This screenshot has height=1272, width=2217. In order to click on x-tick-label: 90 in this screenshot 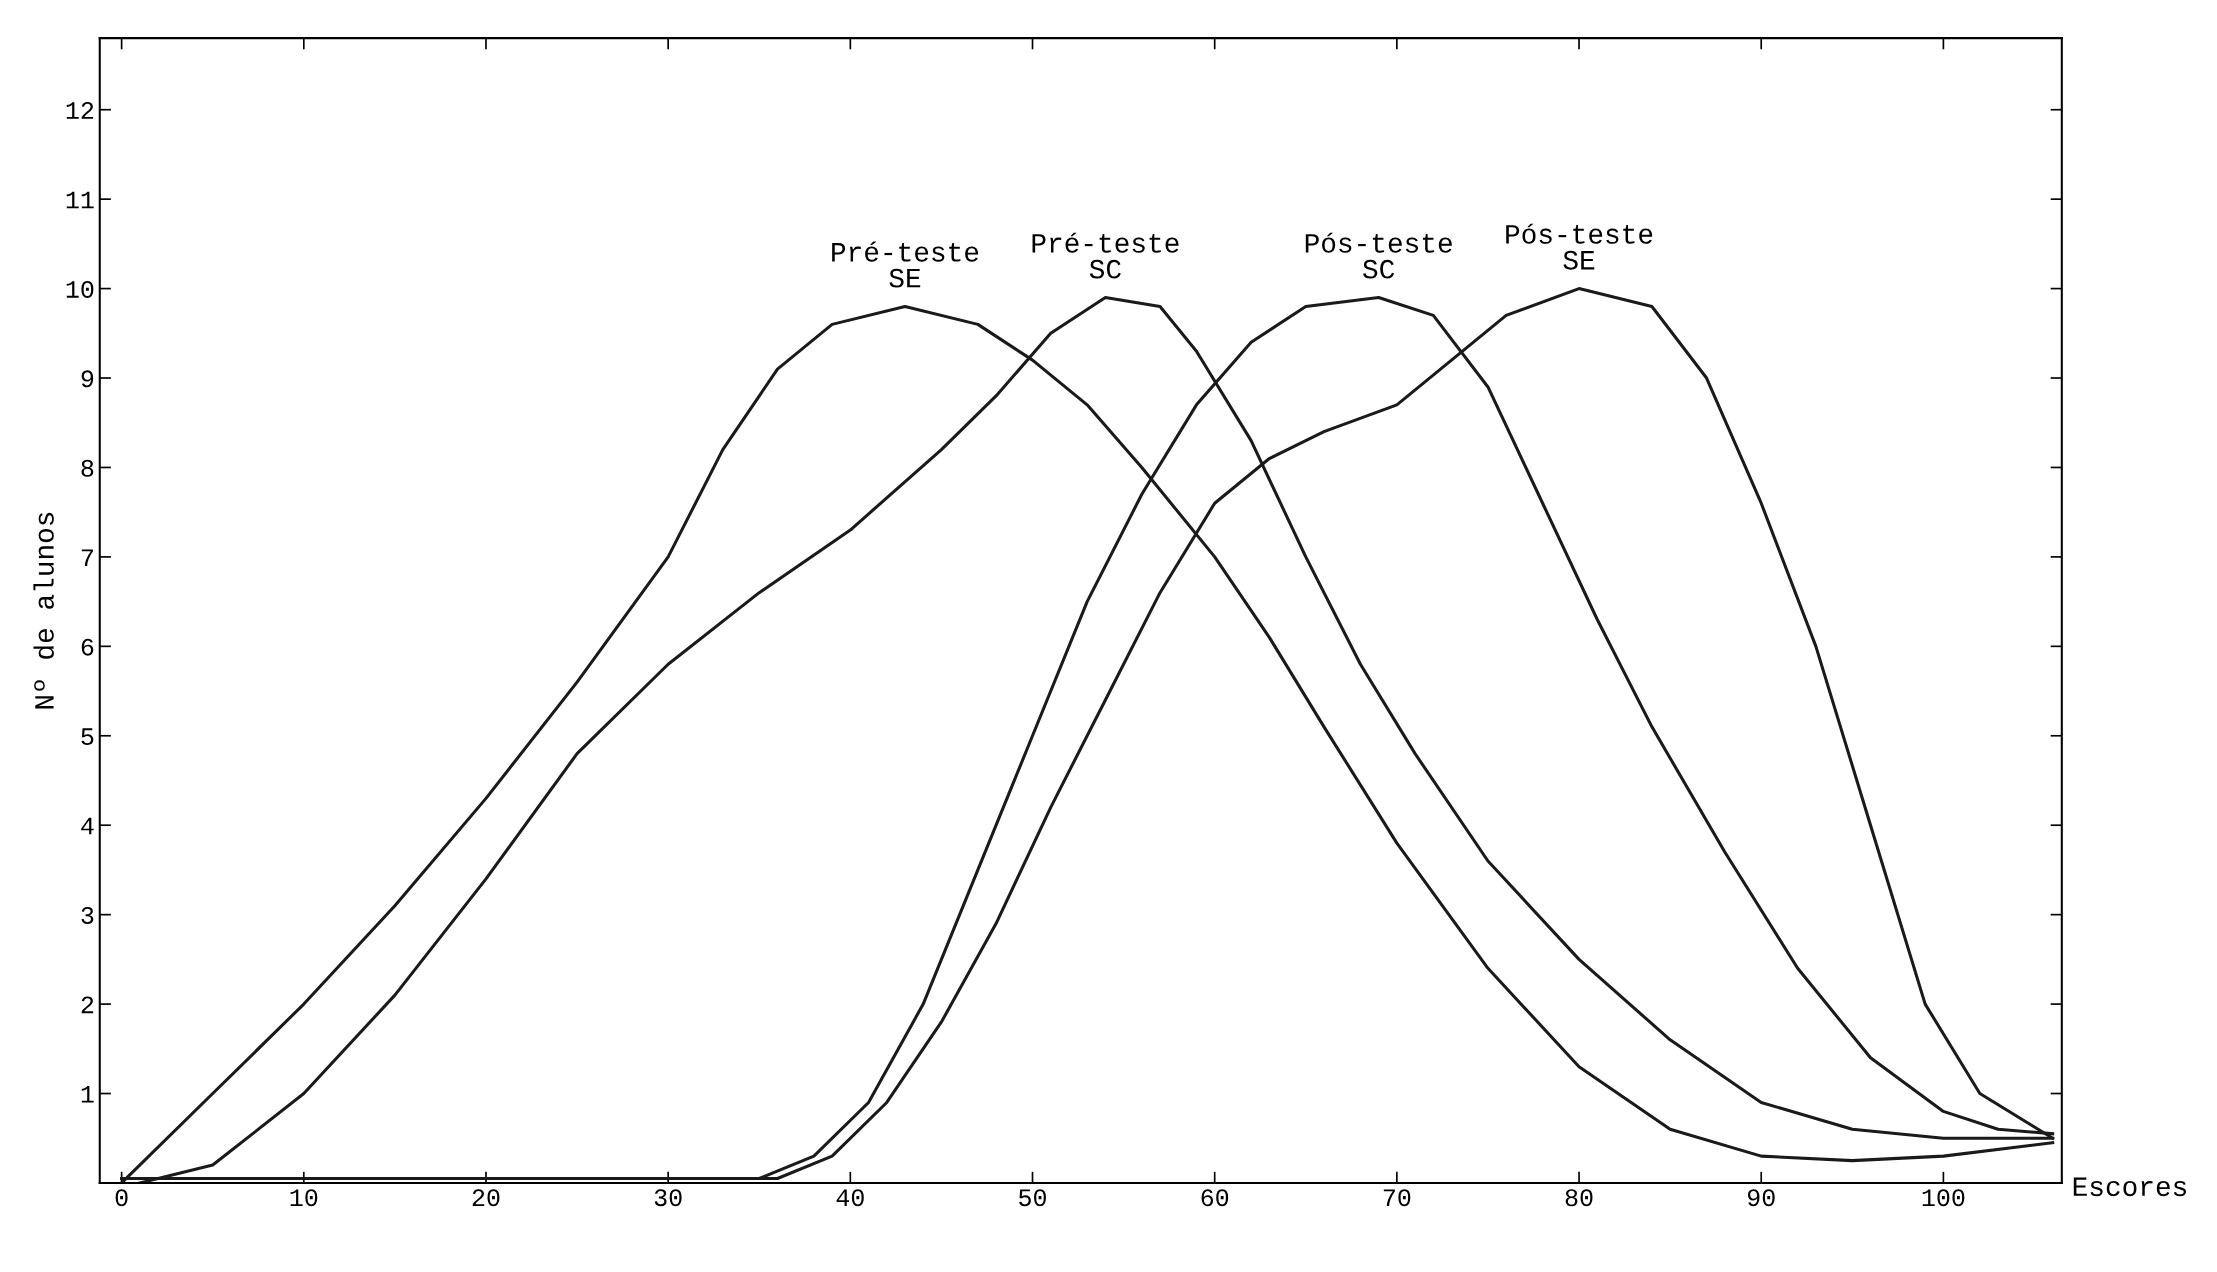, I will do `click(1761, 1198)`.